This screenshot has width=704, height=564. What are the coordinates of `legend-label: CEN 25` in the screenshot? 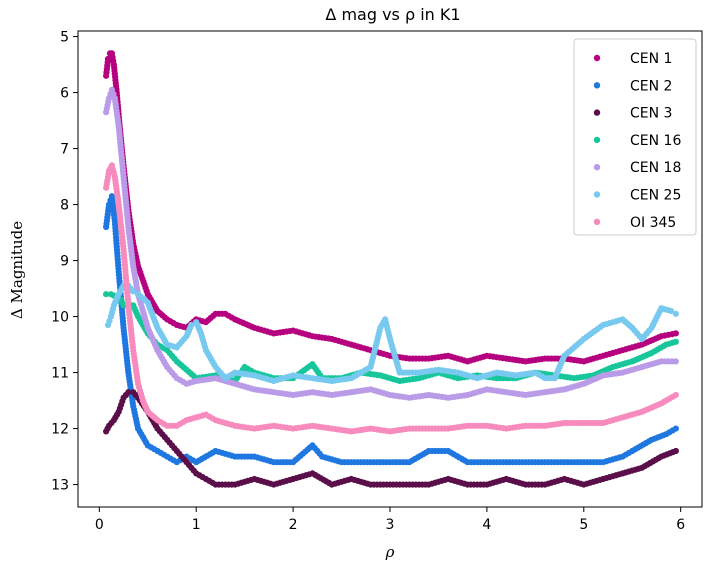 It's located at (655, 196).